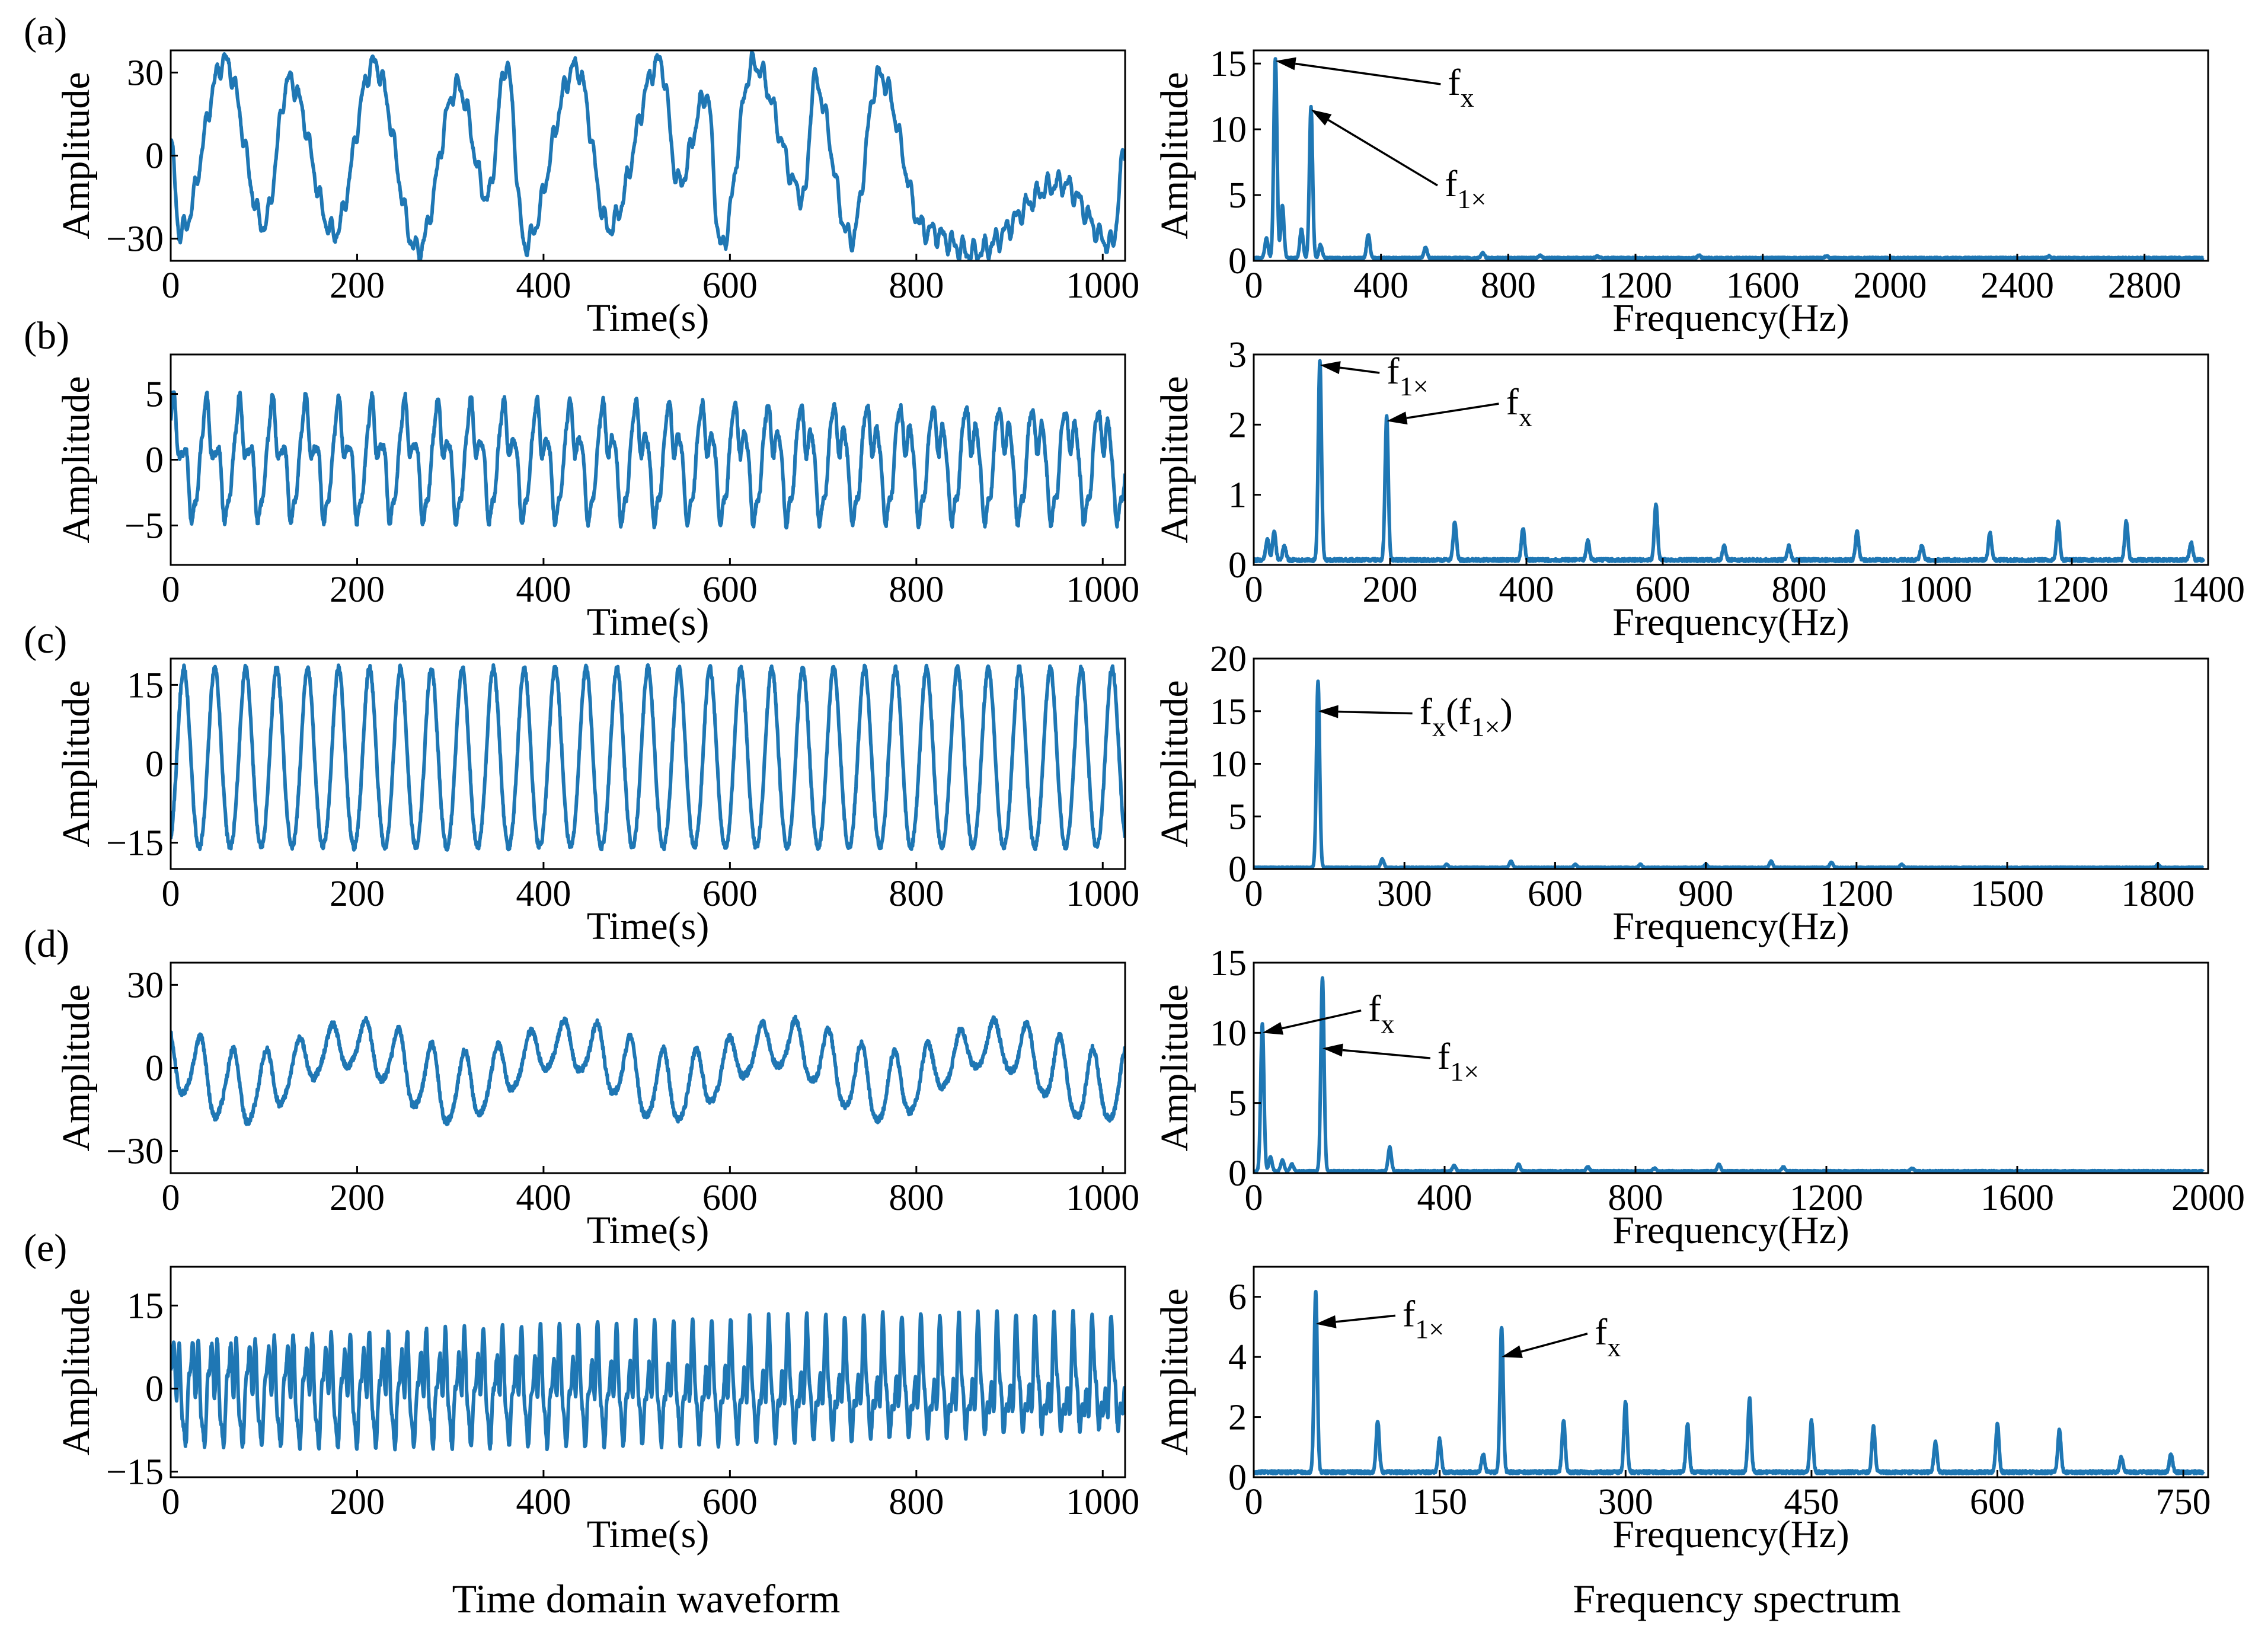  I want to click on x-tick-label: 2800, so click(2144, 286).